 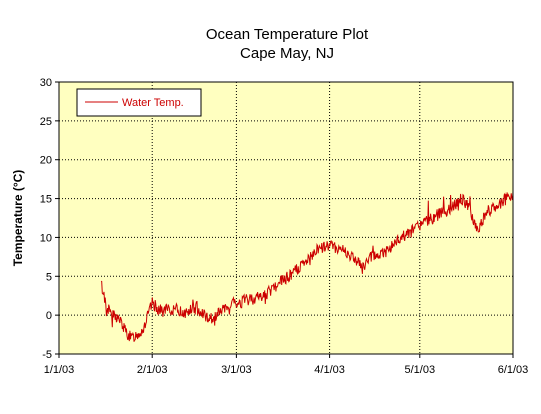 What do you see at coordinates (513, 370) in the screenshot?
I see `x-tick-label: 6/1/03` at bounding box center [513, 370].